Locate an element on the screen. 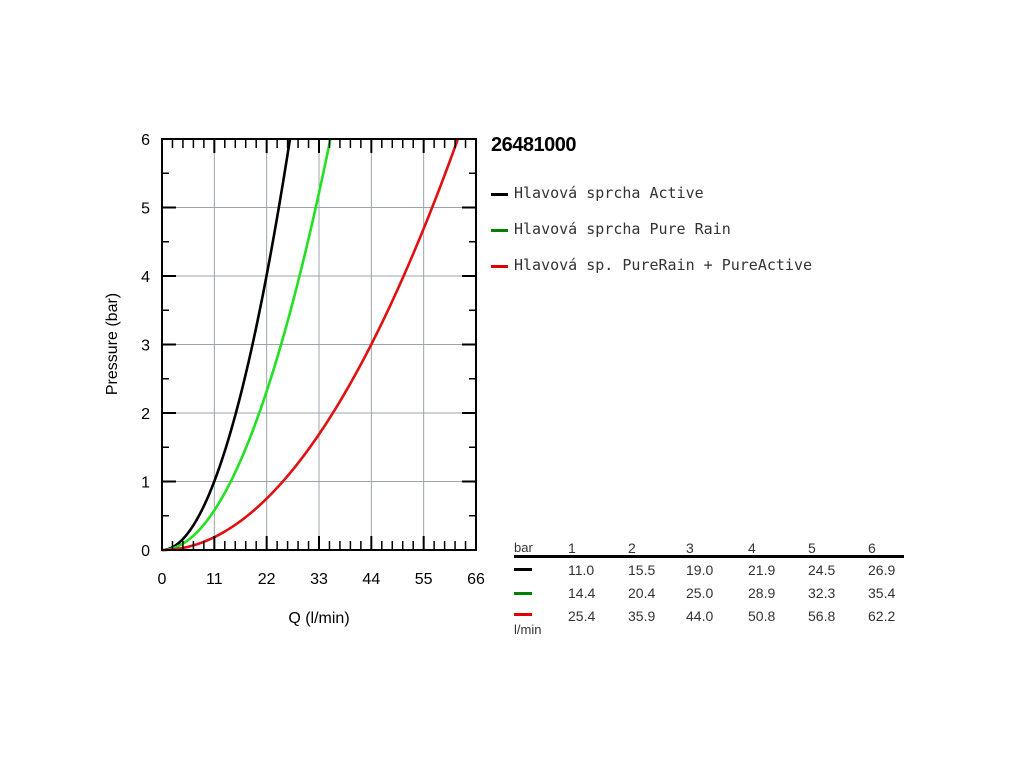  legend-item-combined: Hlavová sp. PureRain + PureActive is located at coordinates (651, 274).